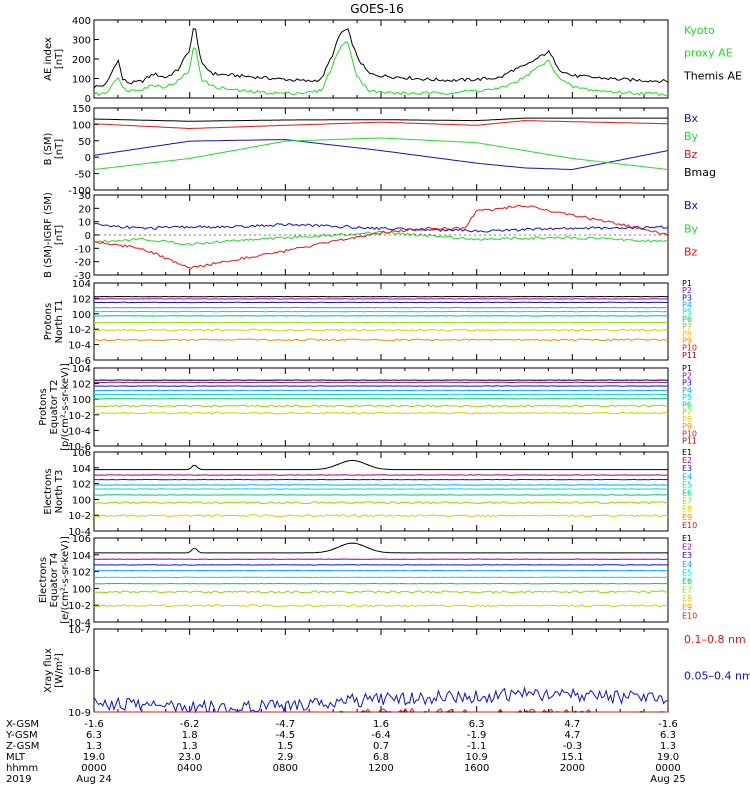 The width and height of the screenshot is (750, 800). Describe the element at coordinates (699, 30) in the screenshot. I see `legend-entry: Kyoto` at that location.